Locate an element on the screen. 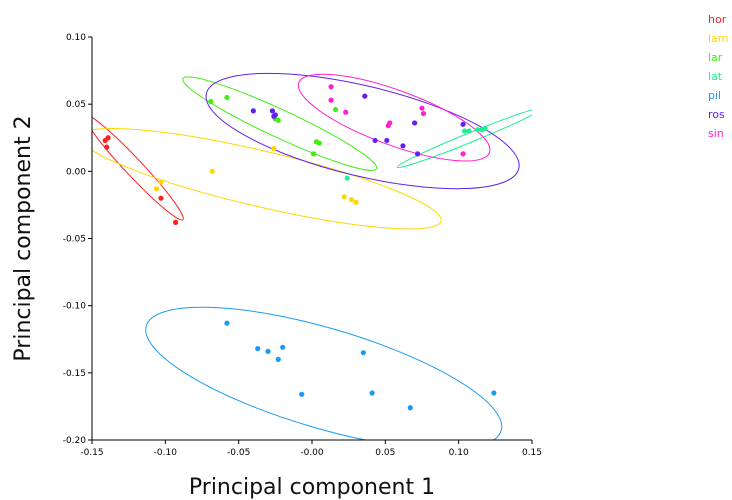  legend: hor lam lar lat pil ros sin is located at coordinates (718, 76).